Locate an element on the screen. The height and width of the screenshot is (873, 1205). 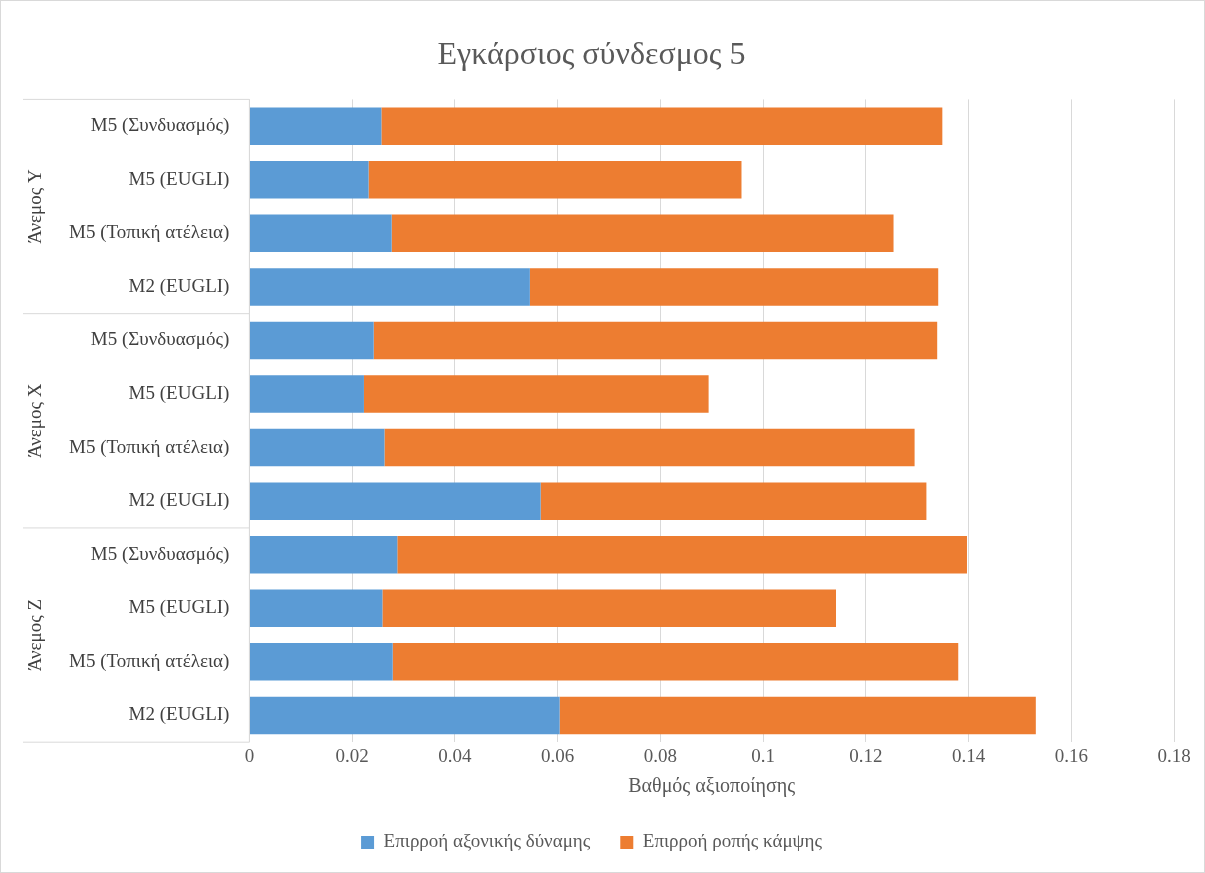
text: Άνεμος Y is located at coordinates (34, 206).